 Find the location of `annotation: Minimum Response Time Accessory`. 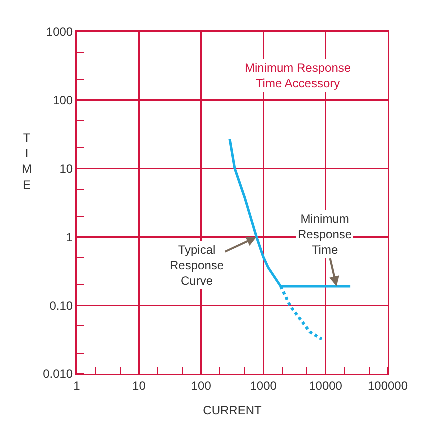

annotation: Minimum Response Time Accessory is located at coordinates (298, 76).